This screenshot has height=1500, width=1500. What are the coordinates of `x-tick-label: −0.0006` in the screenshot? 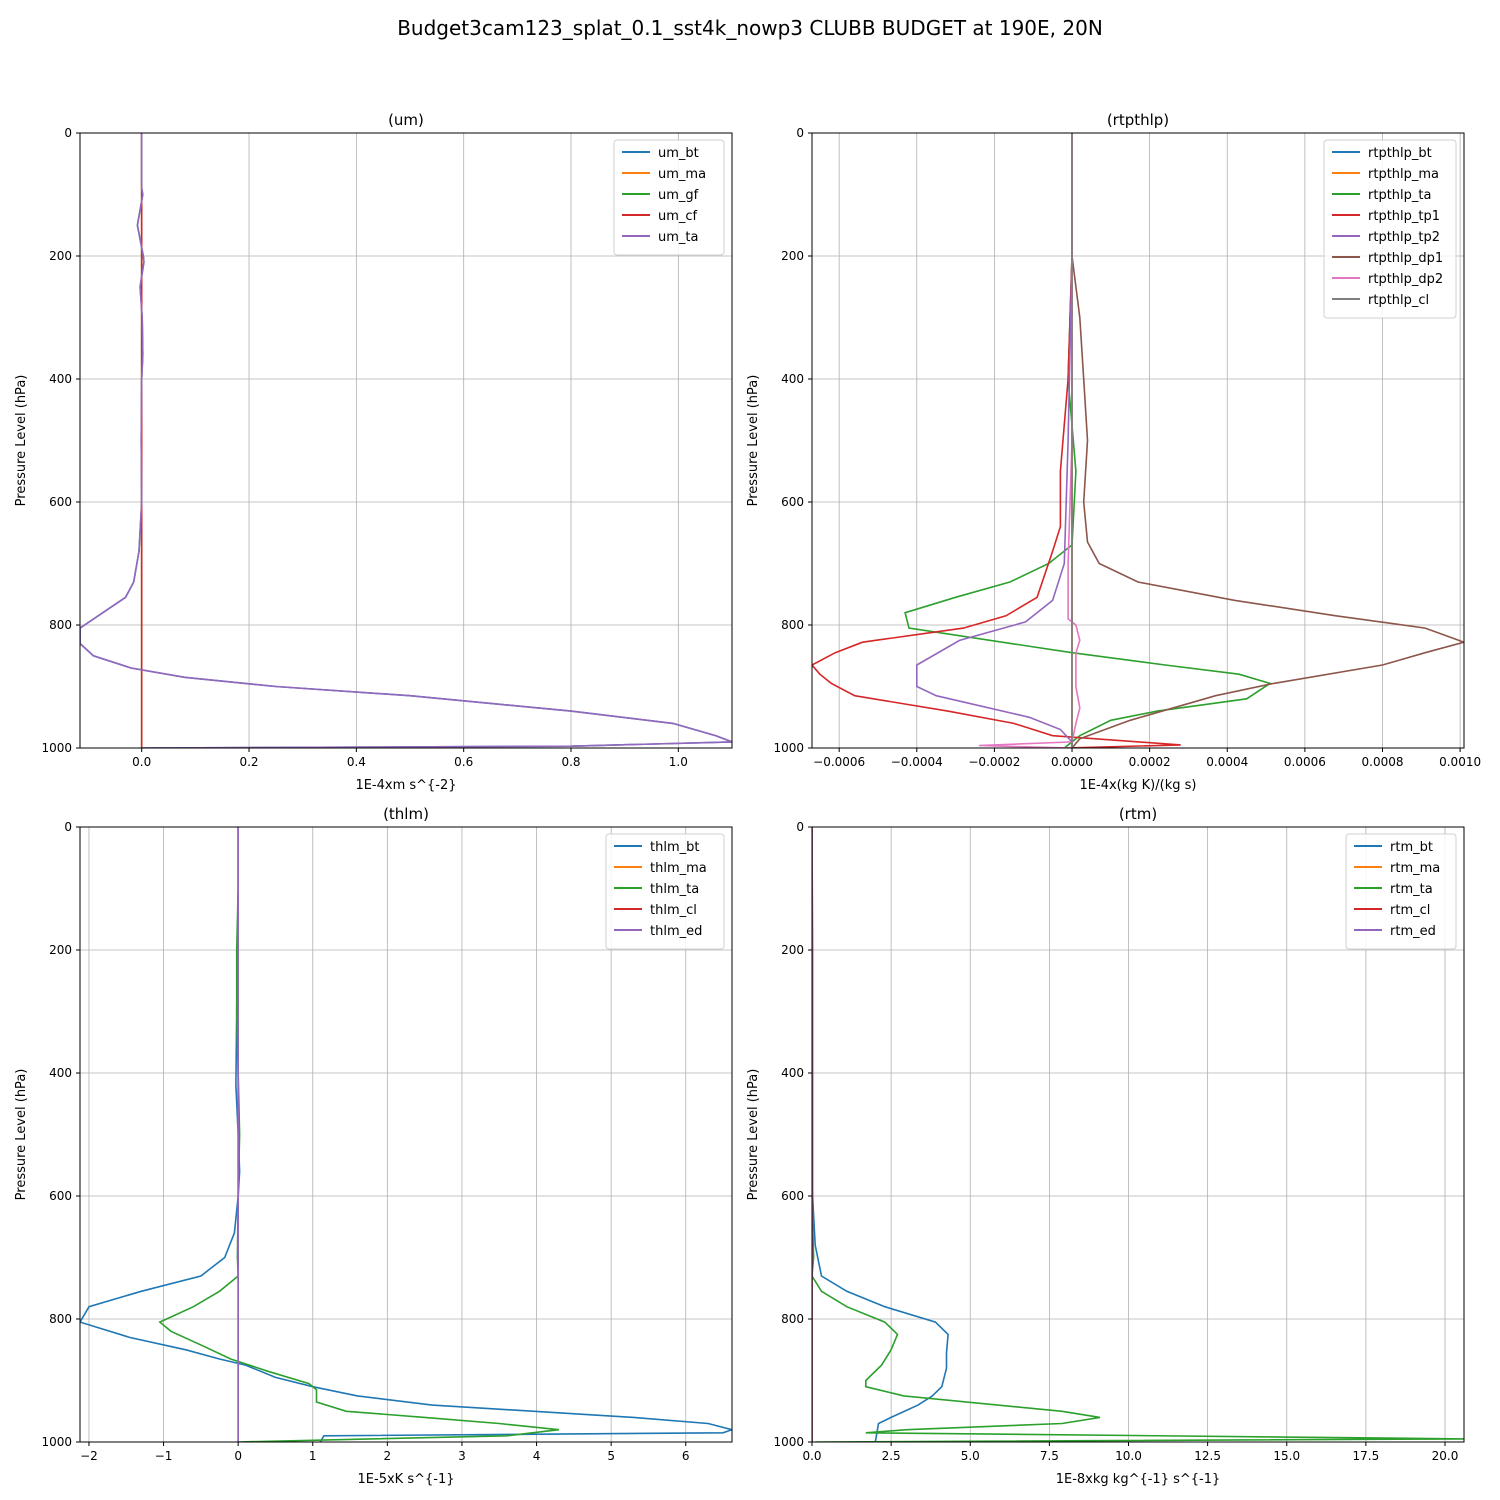 It's located at (839, 762).